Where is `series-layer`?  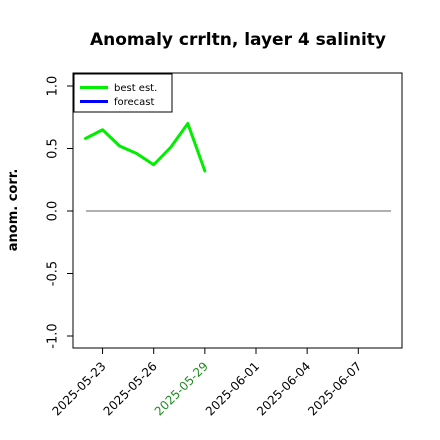 series-layer is located at coordinates (145, 147).